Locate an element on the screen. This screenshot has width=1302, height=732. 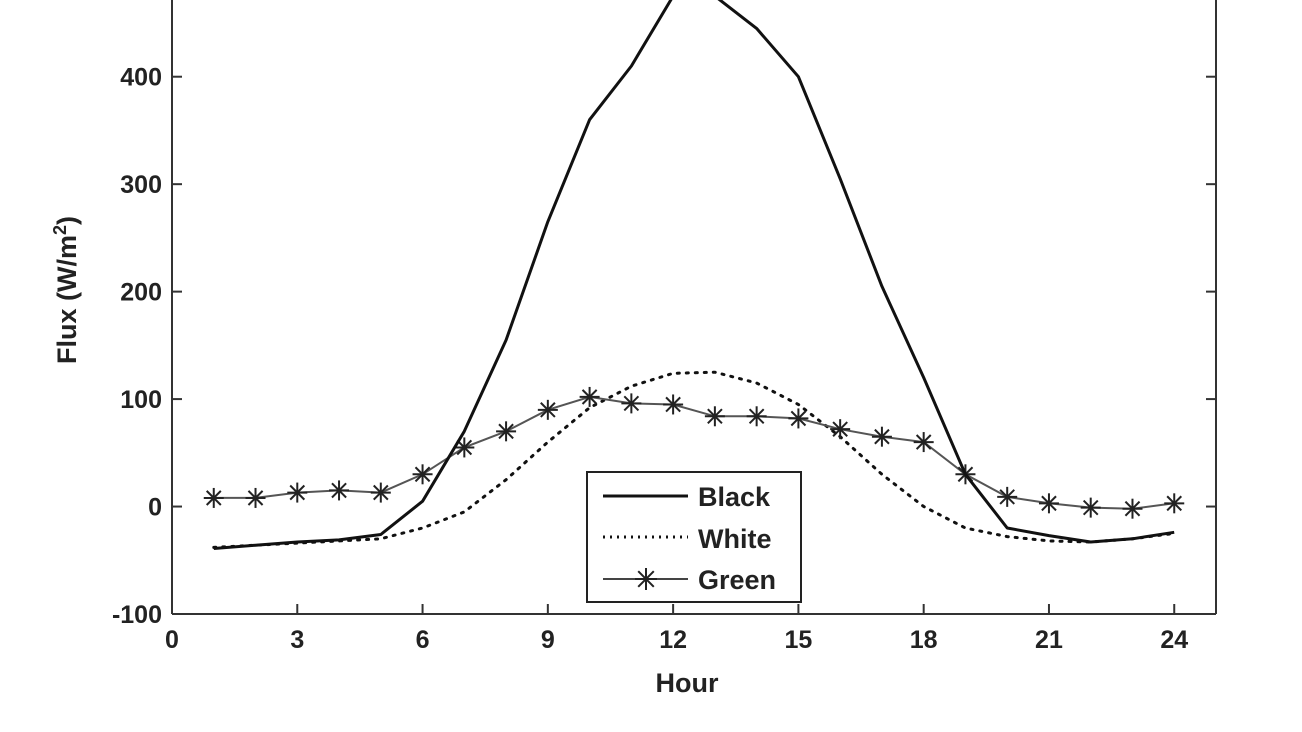
y-axis-label-superscript: 2 is located at coordinates (60, 230).